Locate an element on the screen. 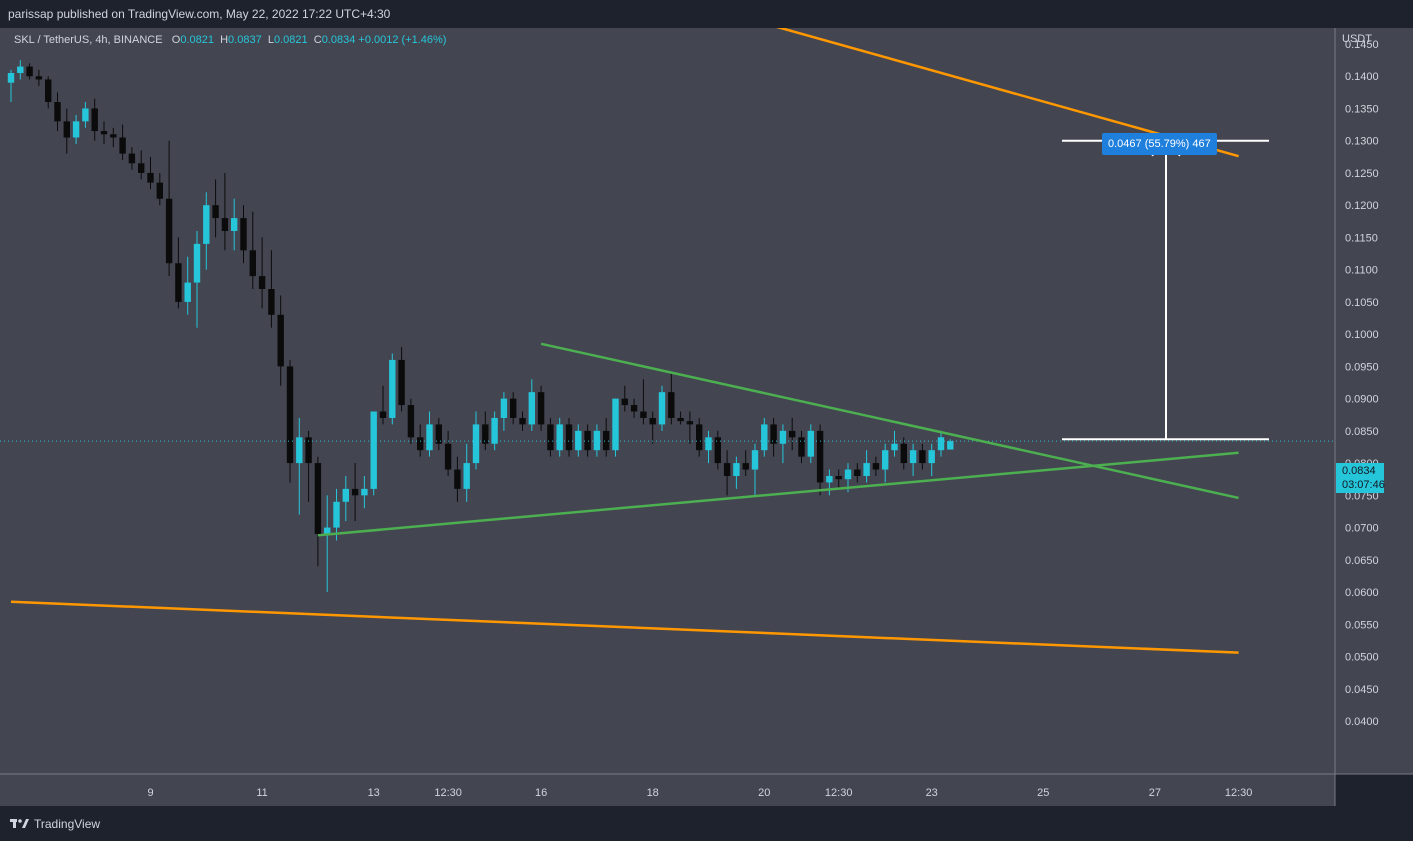  time-axis is located at coordinates (667, 790).